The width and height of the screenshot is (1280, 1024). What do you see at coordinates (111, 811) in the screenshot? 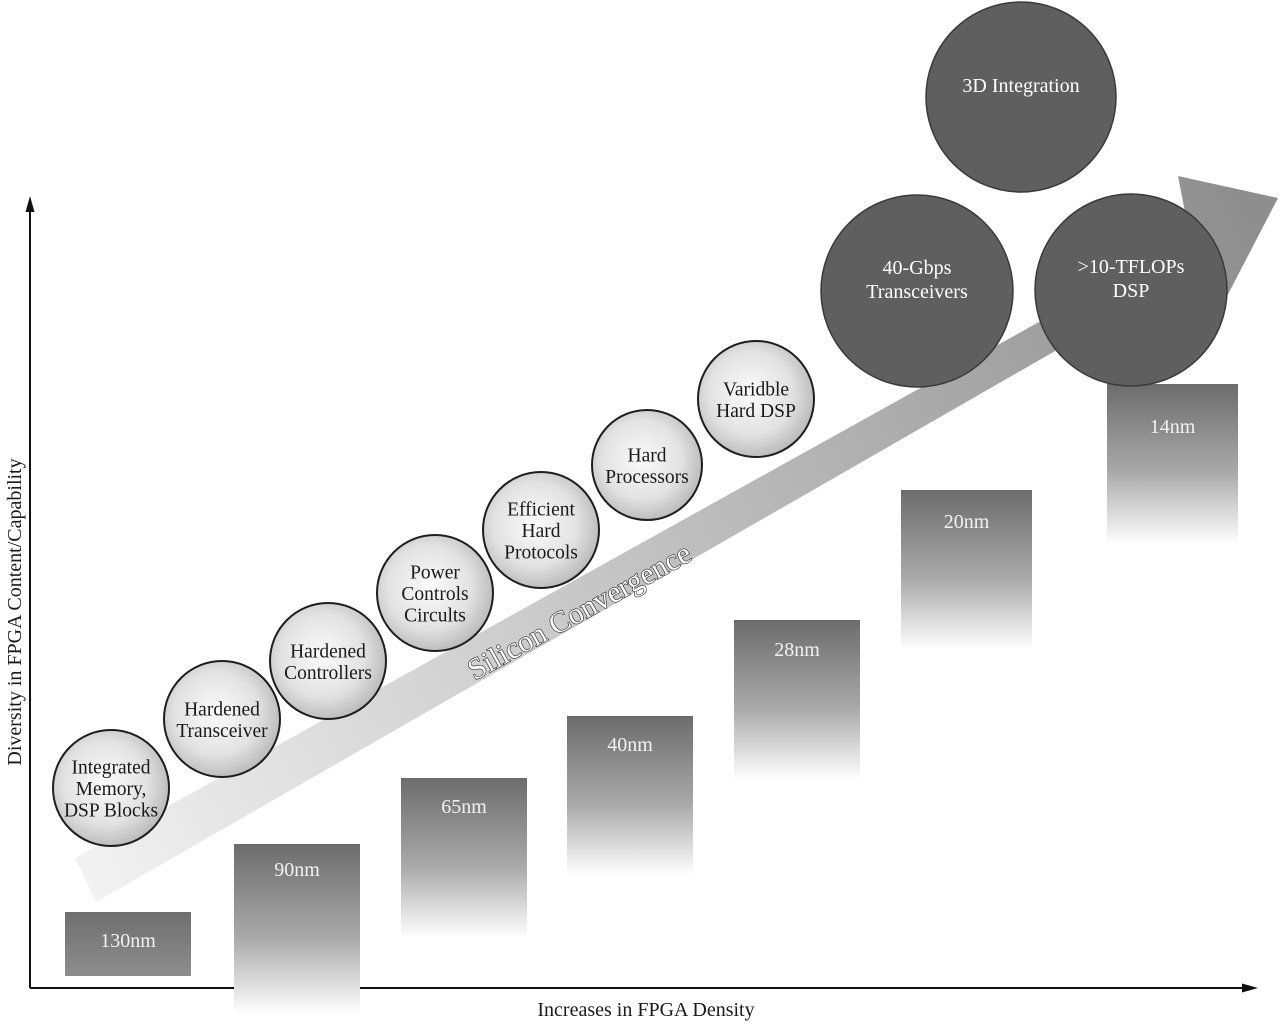
I see `capability-label-line: DSP Blocks` at bounding box center [111, 811].